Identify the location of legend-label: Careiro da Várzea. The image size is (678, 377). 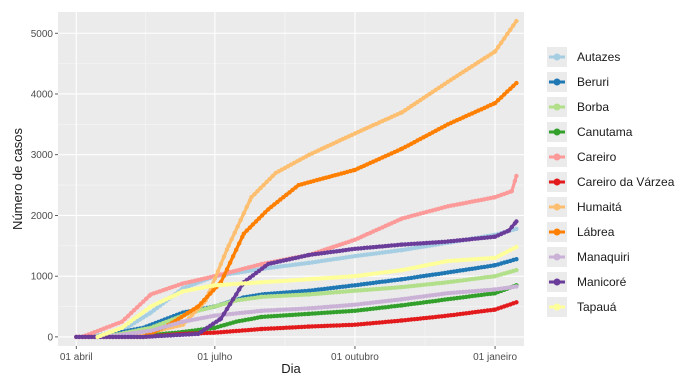
(626, 182).